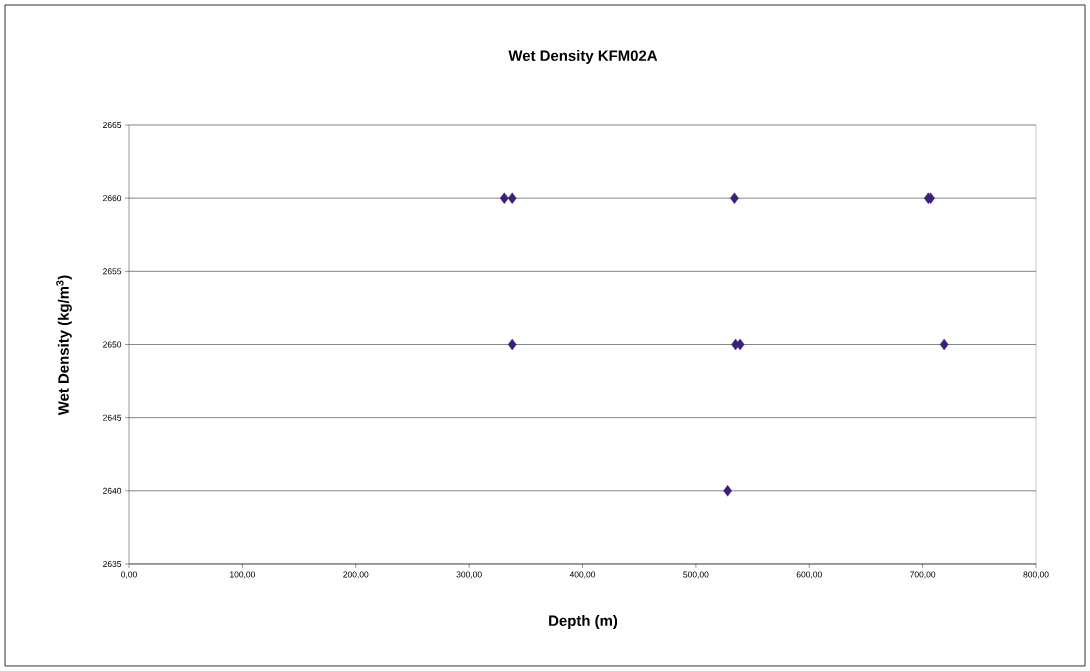 The height and width of the screenshot is (671, 1090). I want to click on y-tick-label: 2665, so click(112, 124).